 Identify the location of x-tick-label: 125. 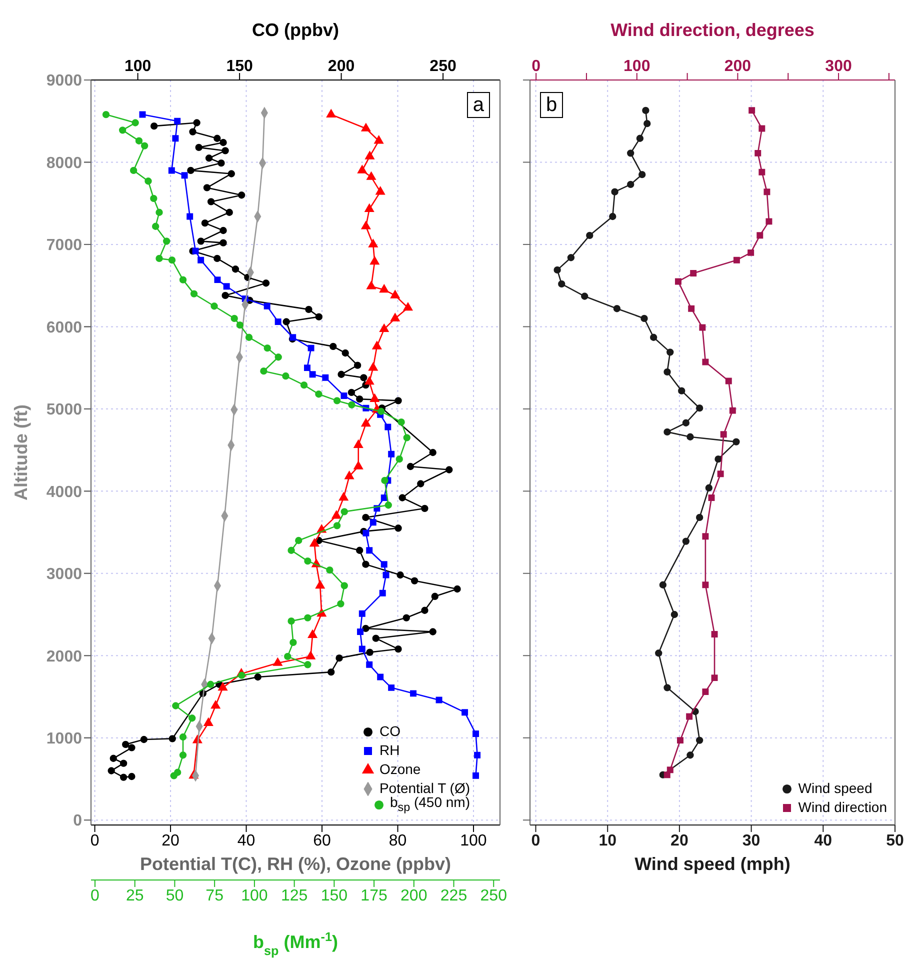
(294, 895).